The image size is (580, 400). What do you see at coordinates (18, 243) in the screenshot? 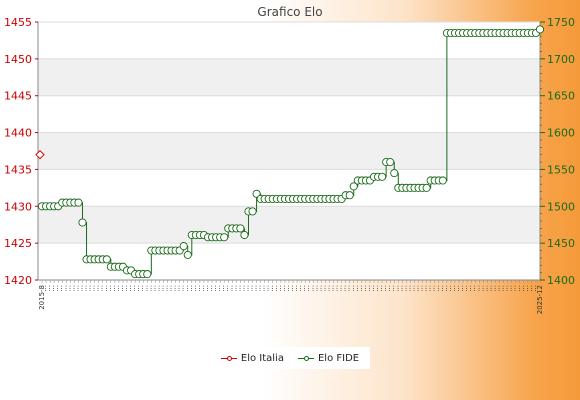
I see `left-tick-label: 1425` at bounding box center [18, 243].